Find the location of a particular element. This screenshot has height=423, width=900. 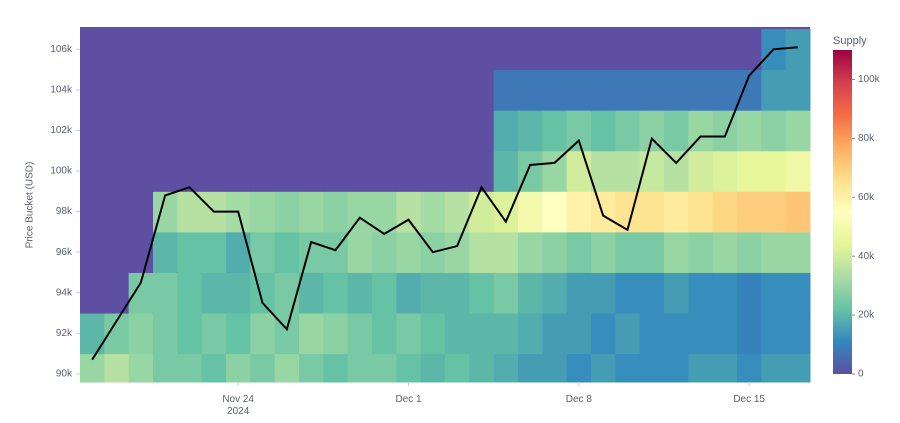

y-tick-label: 98k is located at coordinates (64, 211).